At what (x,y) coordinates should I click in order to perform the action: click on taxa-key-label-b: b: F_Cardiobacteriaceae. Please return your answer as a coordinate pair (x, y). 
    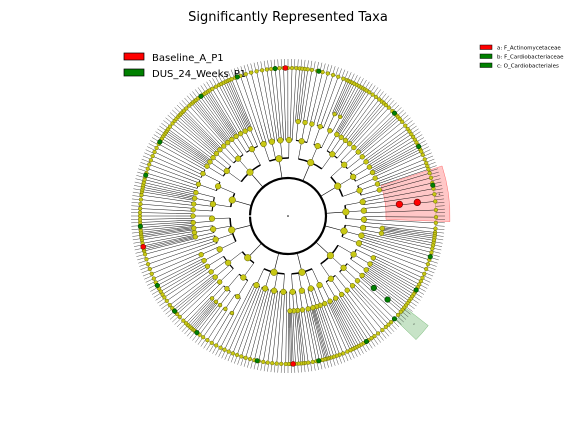
    Looking at the image, I should click on (530, 58).